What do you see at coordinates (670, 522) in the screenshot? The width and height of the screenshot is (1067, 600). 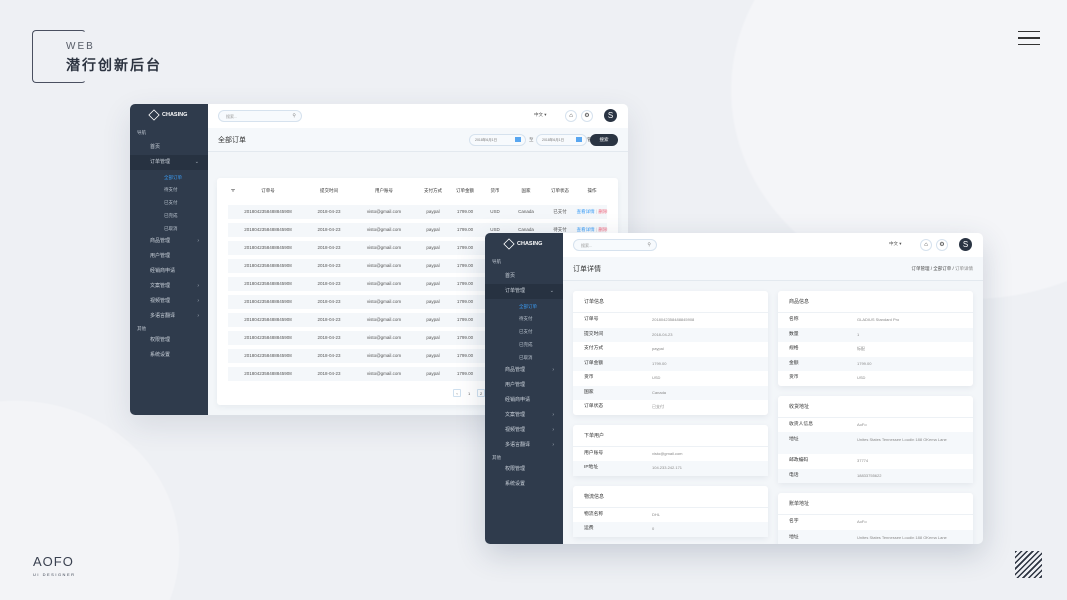 I see `card-body: 物流名称 DHL 运费 0` at bounding box center [670, 522].